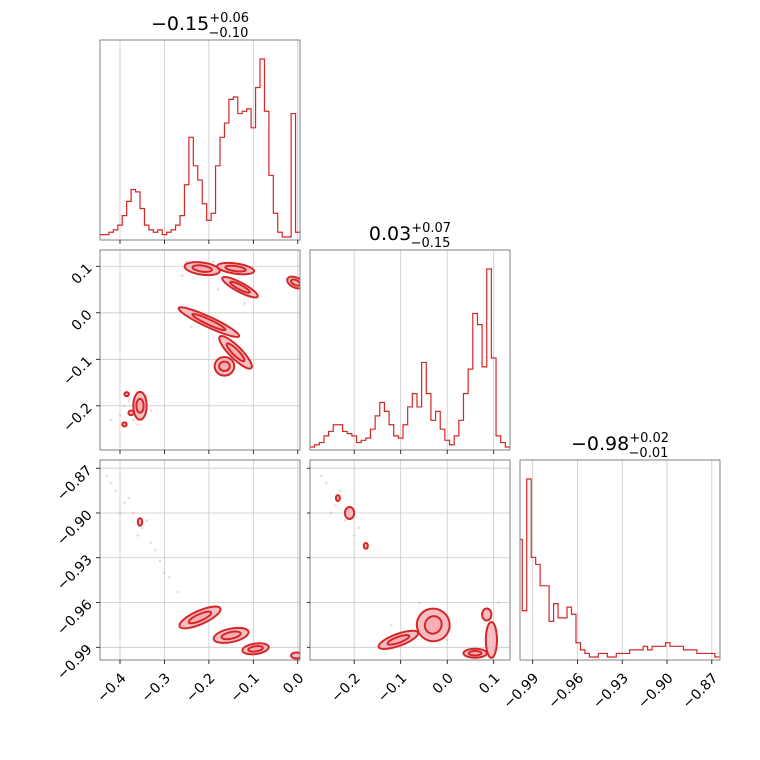 This screenshot has width=760, height=760. Describe the element at coordinates (75, 573) in the screenshot. I see `y-tick-label: −0.93` at that location.